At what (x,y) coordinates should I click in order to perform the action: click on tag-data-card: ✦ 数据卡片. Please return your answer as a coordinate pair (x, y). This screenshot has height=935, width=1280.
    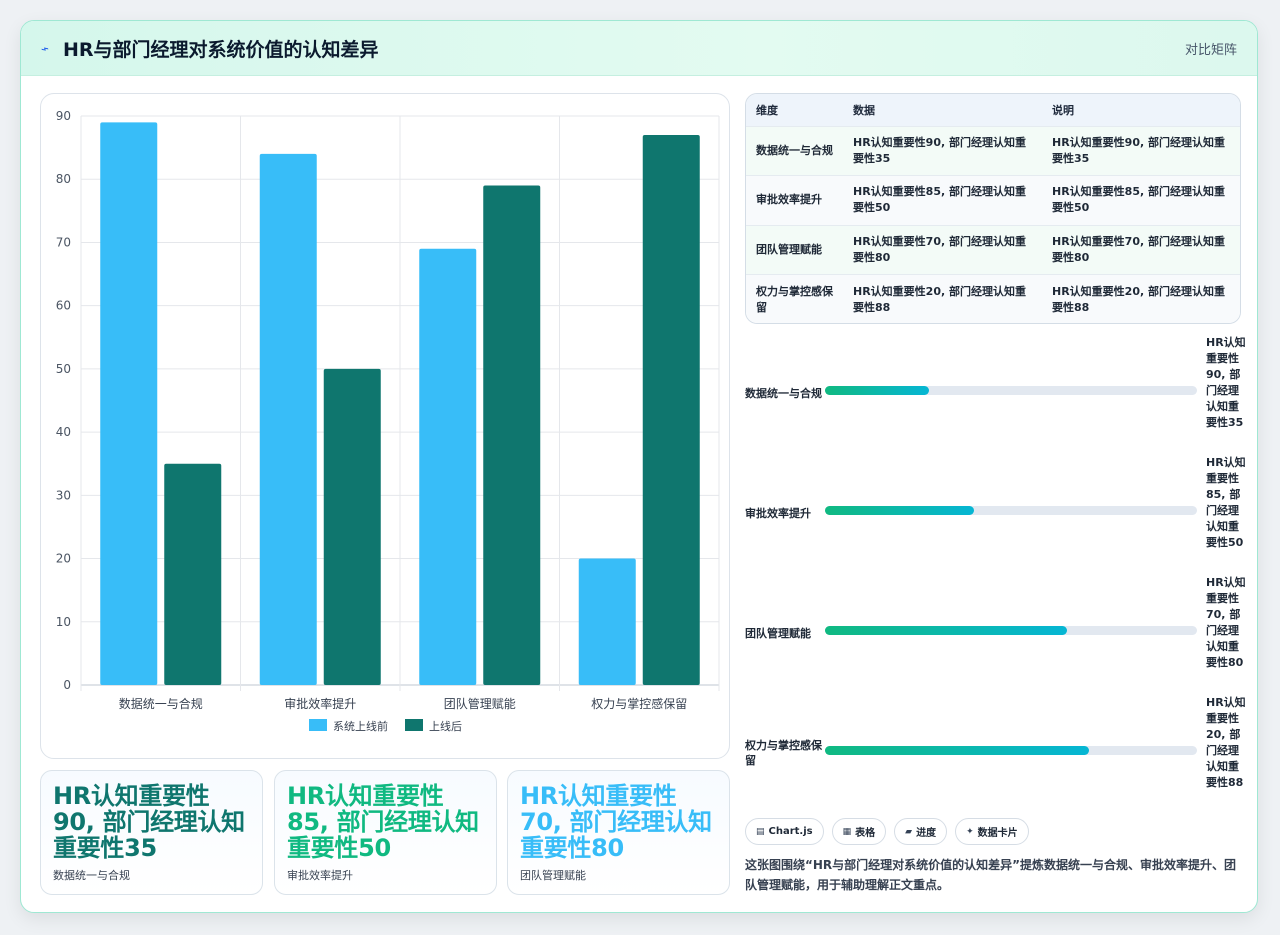
    Looking at the image, I should click on (992, 831).